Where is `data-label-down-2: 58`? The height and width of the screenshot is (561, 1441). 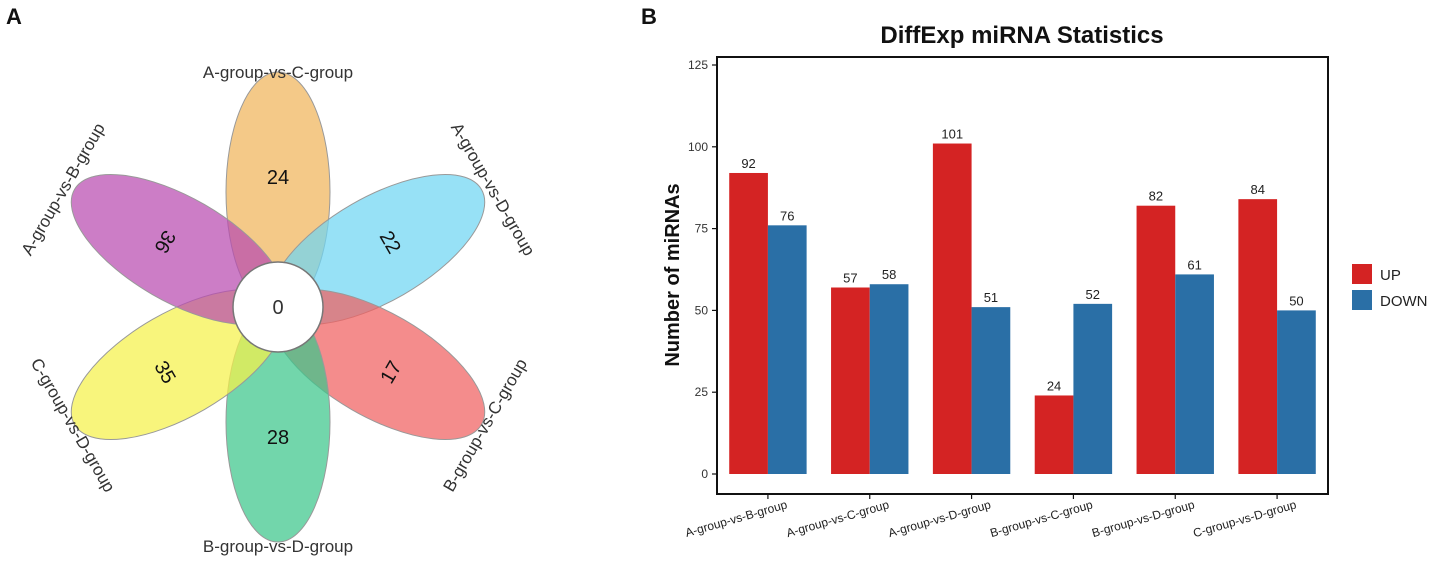 data-label-down-2: 58 is located at coordinates (889, 274).